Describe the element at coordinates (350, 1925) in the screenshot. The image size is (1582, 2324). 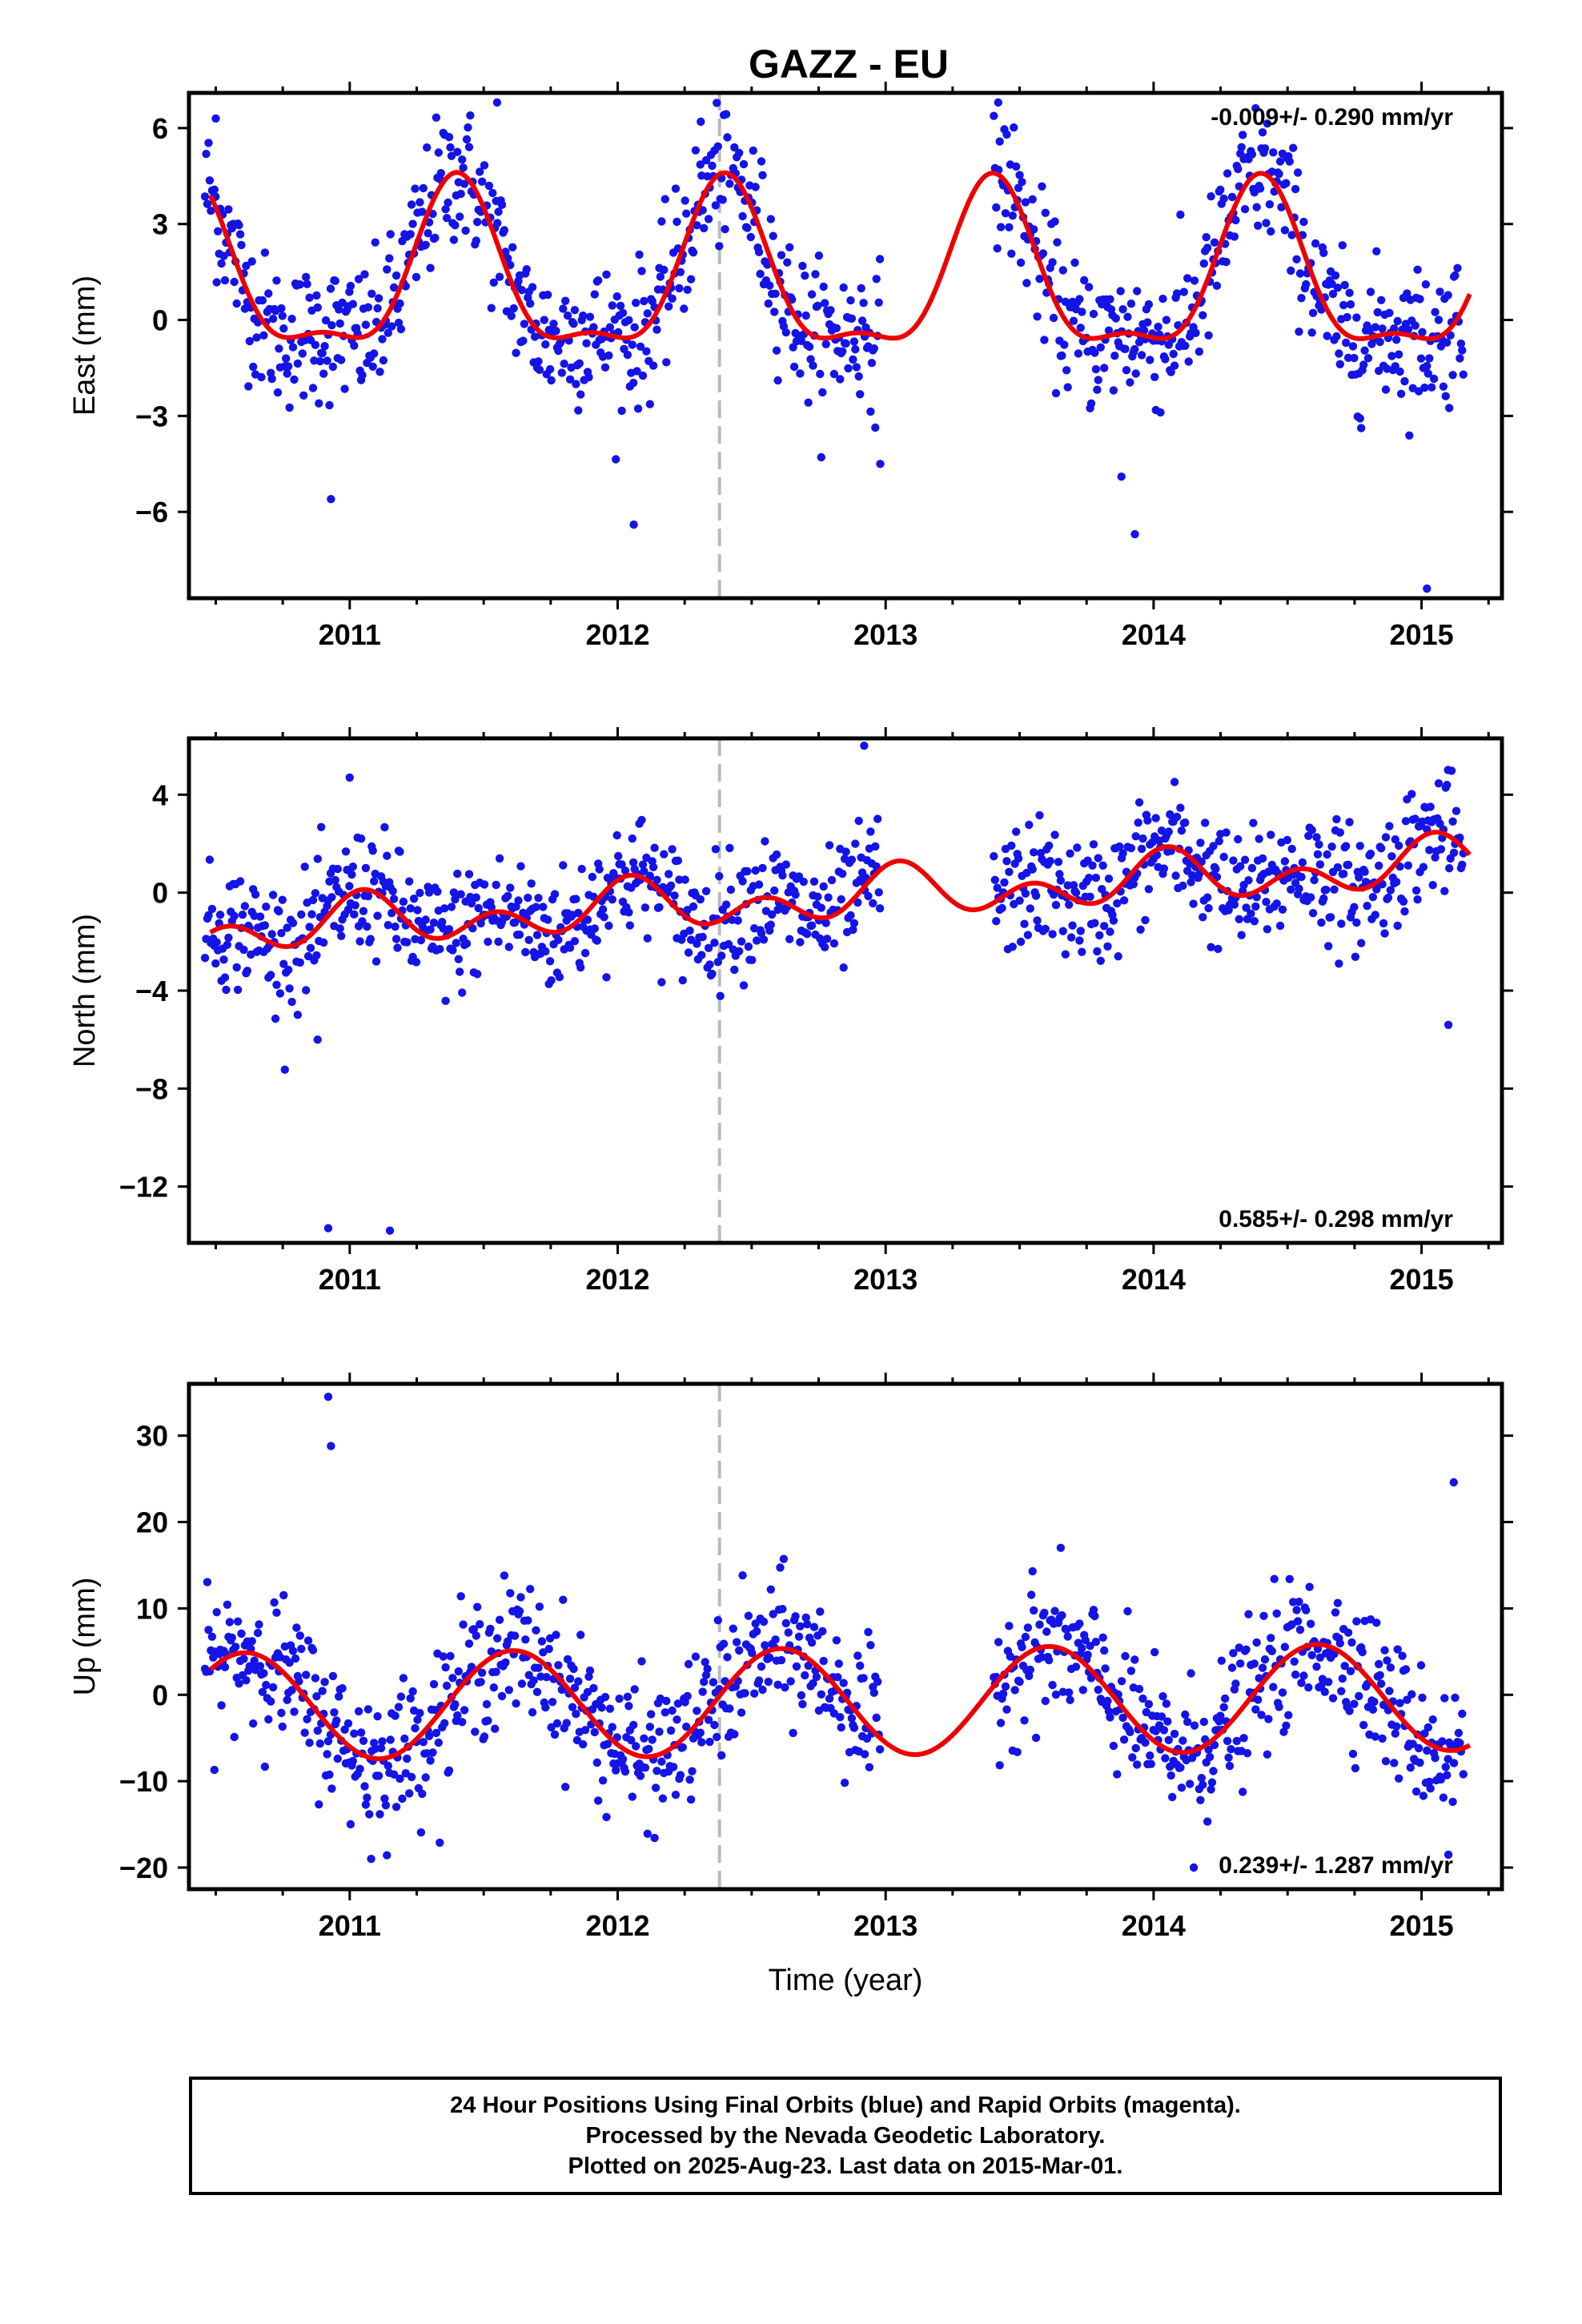
I see `x-tick-label: 2011` at that location.